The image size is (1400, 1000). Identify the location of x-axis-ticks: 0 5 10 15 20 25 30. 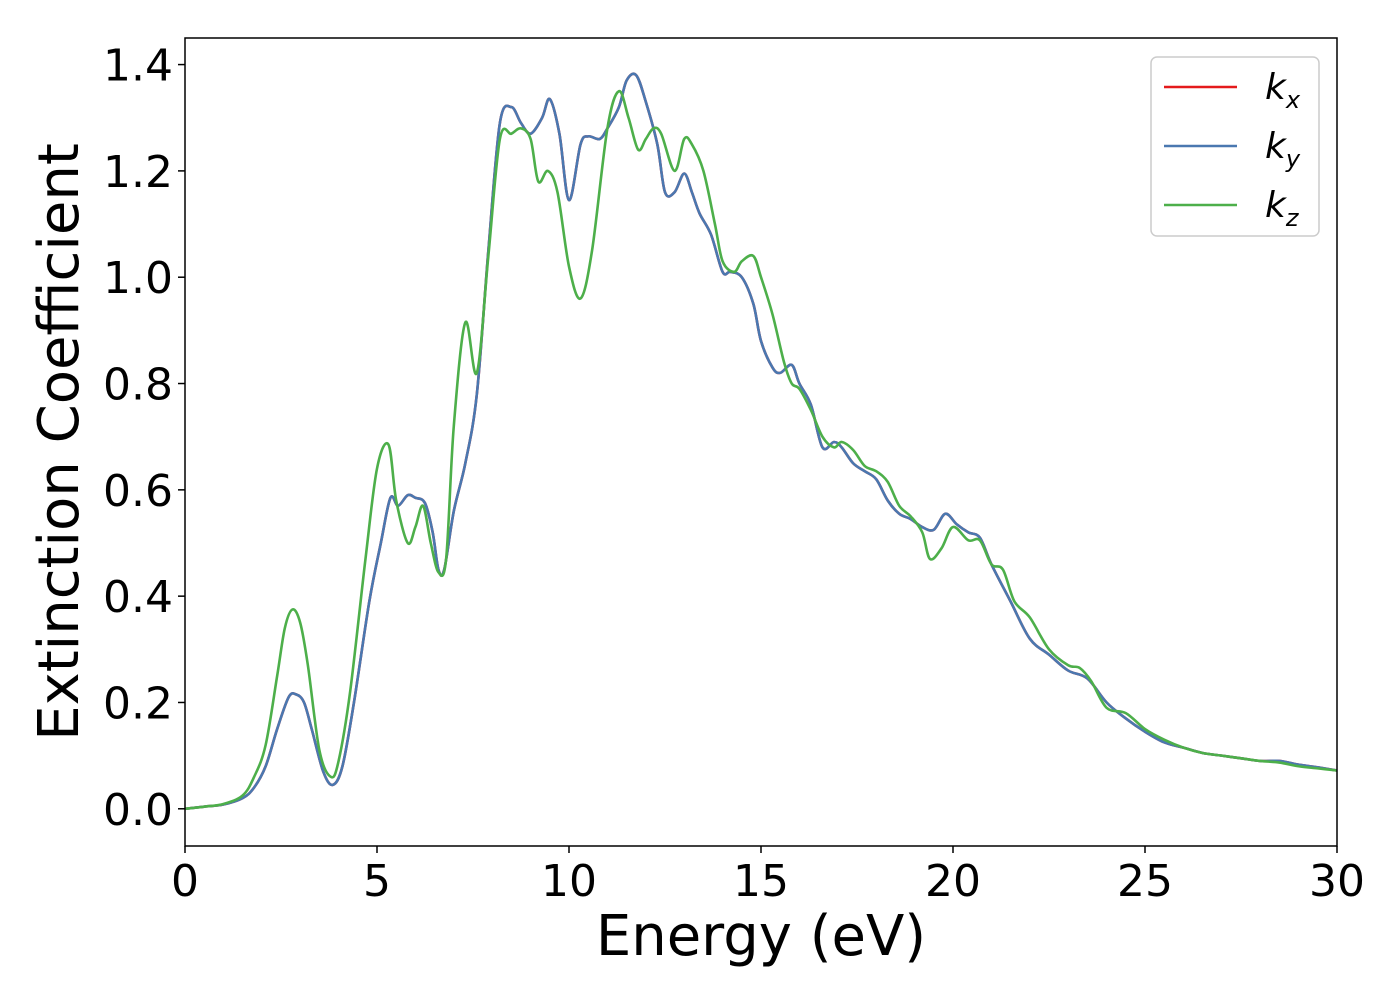
(768, 876).